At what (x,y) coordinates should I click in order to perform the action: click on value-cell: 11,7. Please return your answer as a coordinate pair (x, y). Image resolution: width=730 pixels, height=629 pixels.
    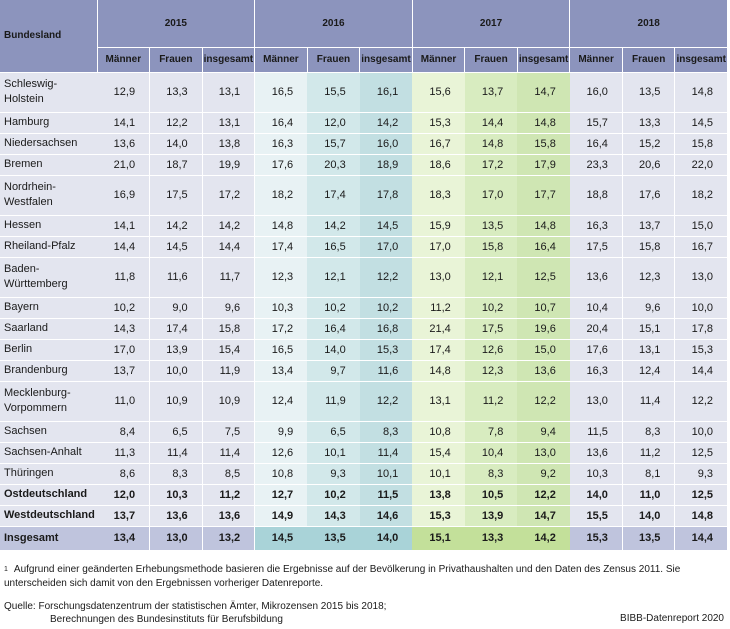
    Looking at the image, I should click on (229, 277).